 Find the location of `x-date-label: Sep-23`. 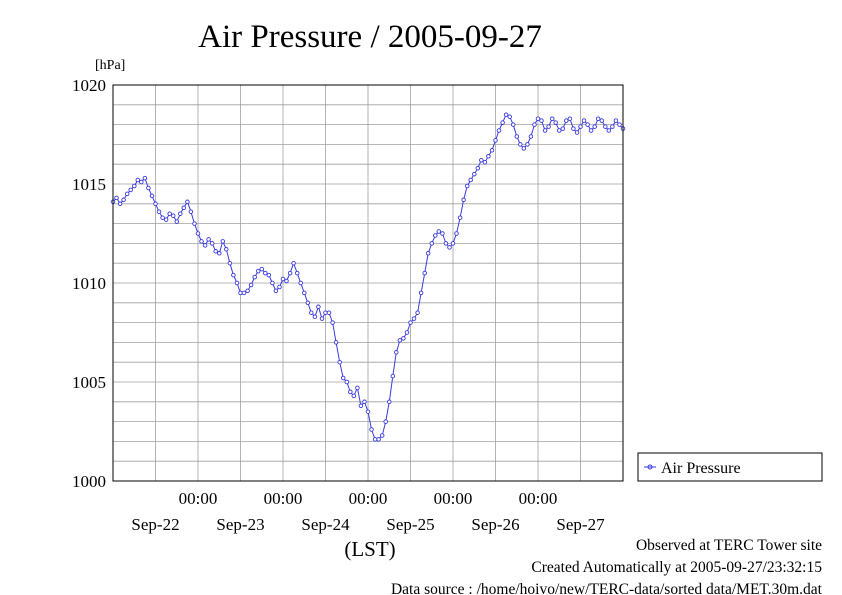

x-date-label: Sep-23 is located at coordinates (240, 524).